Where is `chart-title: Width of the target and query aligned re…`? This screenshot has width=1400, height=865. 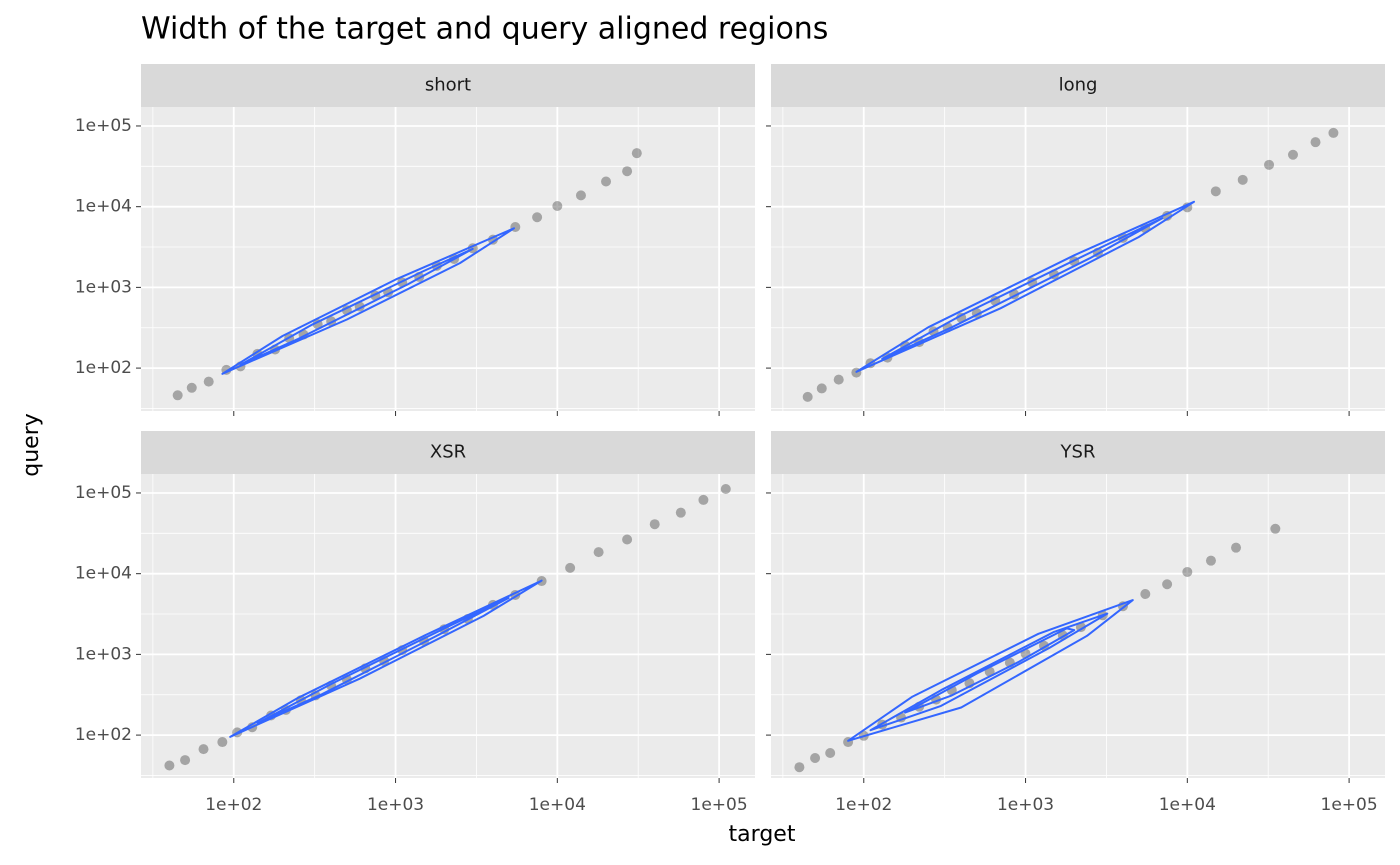 chart-title: Width of the target and query aligned re… is located at coordinates (484, 29).